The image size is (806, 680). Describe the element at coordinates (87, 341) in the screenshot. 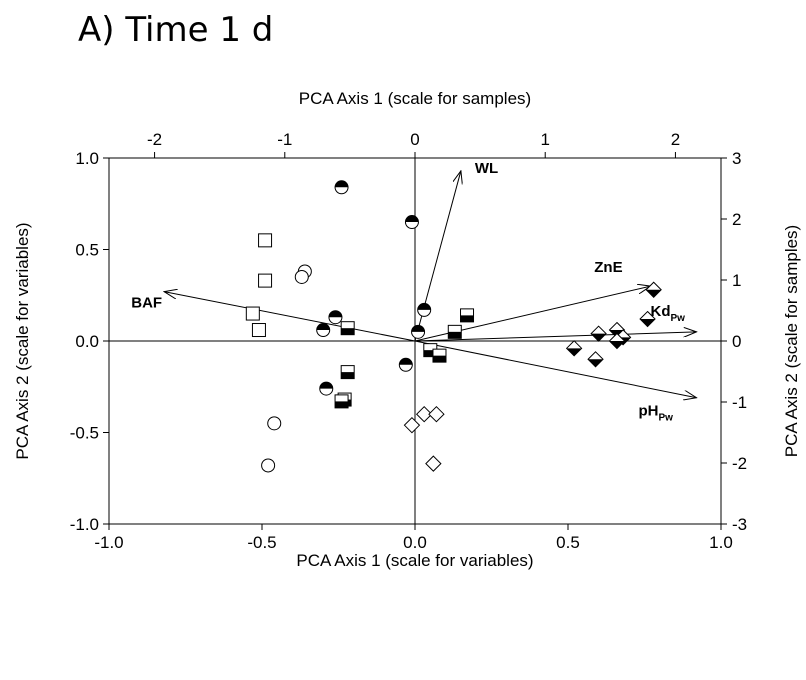

I see `left-tick-label: 0.0` at that location.